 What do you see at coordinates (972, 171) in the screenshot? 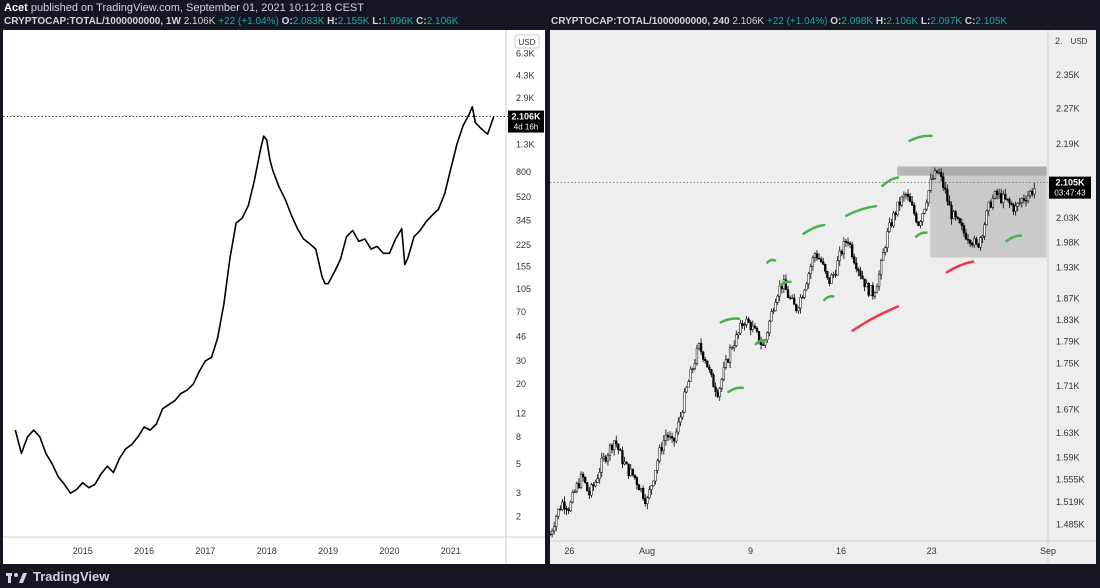
I see `resistance-band` at bounding box center [972, 171].